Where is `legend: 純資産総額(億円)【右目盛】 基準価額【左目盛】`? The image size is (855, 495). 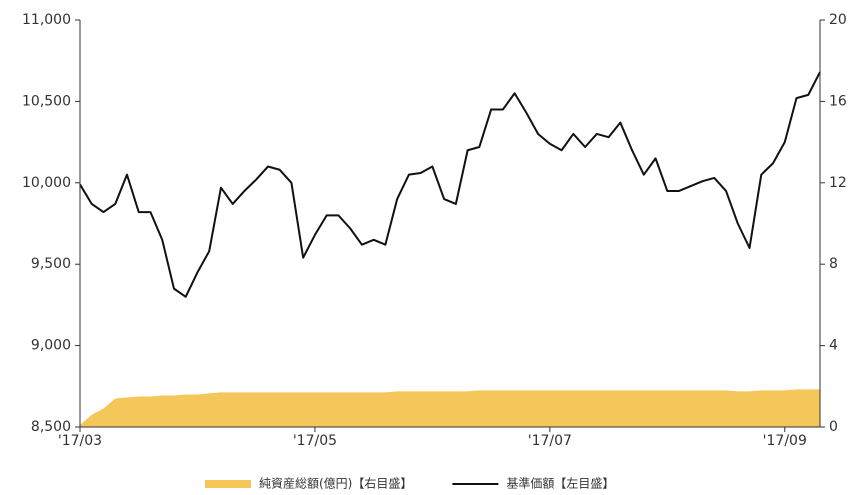
legend: 純資産総額(億円)【右目盛】 基準価額【左目盛】 is located at coordinates (409, 483).